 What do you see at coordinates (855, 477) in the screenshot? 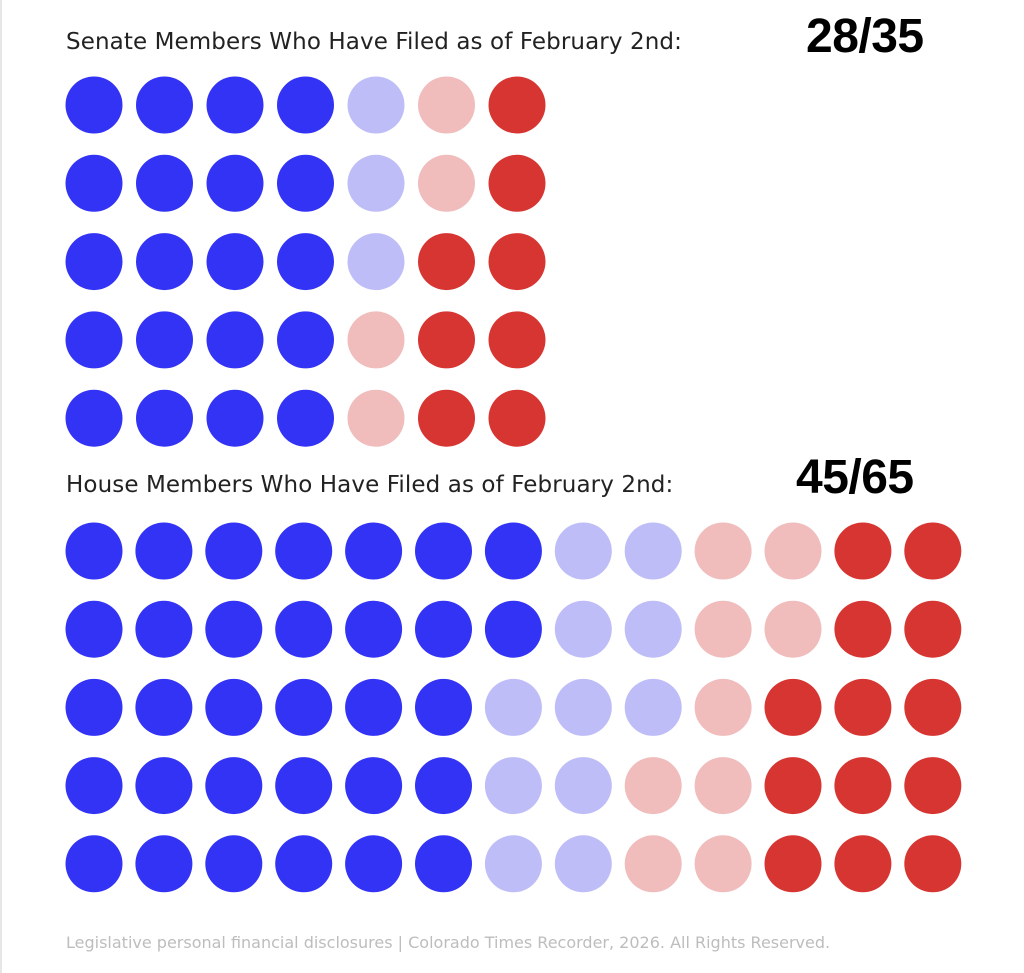
I see `house-filed-count: 45/65` at bounding box center [855, 477].